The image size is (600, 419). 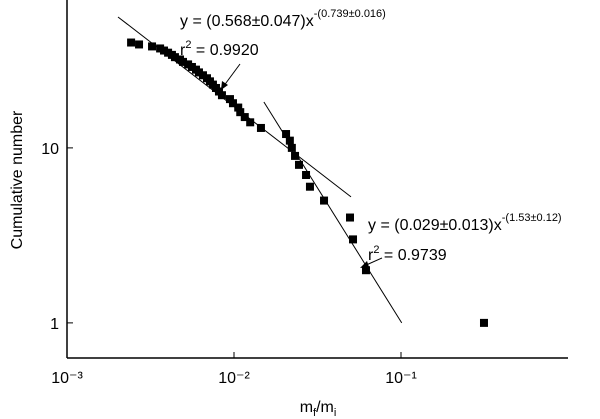 I want to click on x-tick-label: 10⁻¹, so click(x=401, y=378).